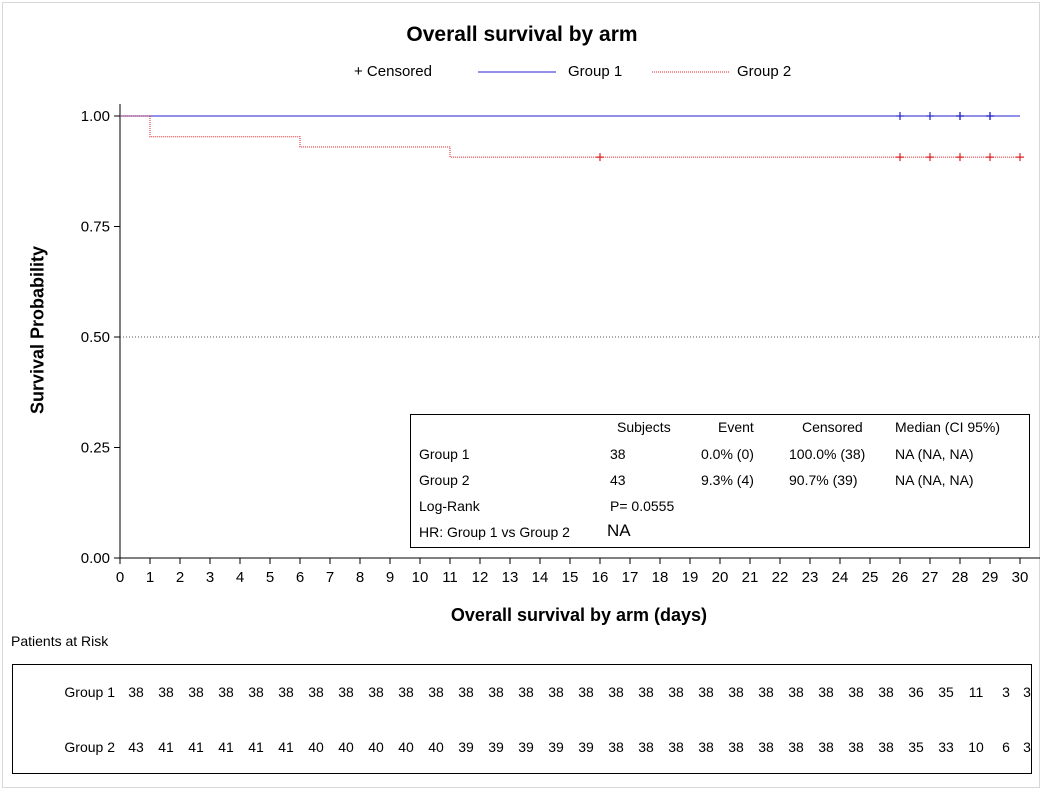 Image resolution: width=1044 pixels, height=791 pixels. What do you see at coordinates (449, 506) in the screenshot?
I see `stats-logrank-label: Log-Rank` at bounding box center [449, 506].